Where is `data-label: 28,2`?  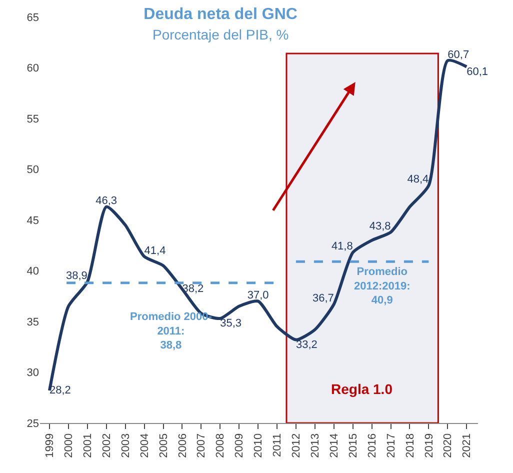
data-label: 28,2 is located at coordinates (60, 390).